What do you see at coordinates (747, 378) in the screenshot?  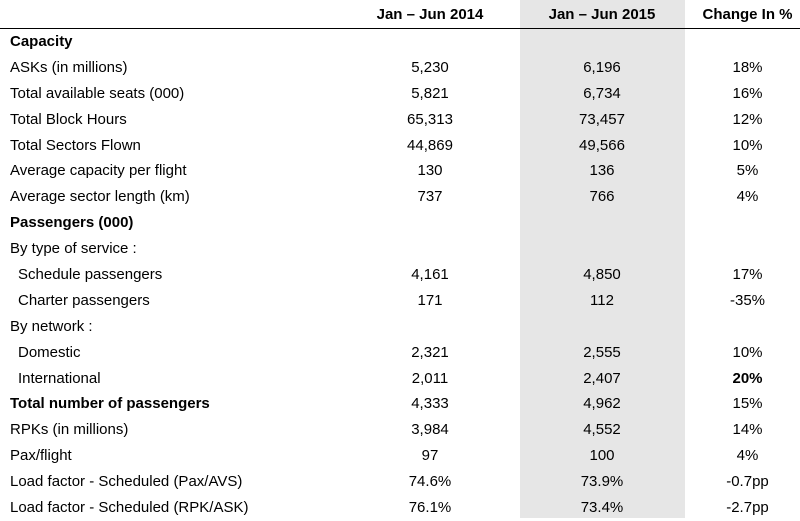 I see `value-change: 20%` at bounding box center [747, 378].